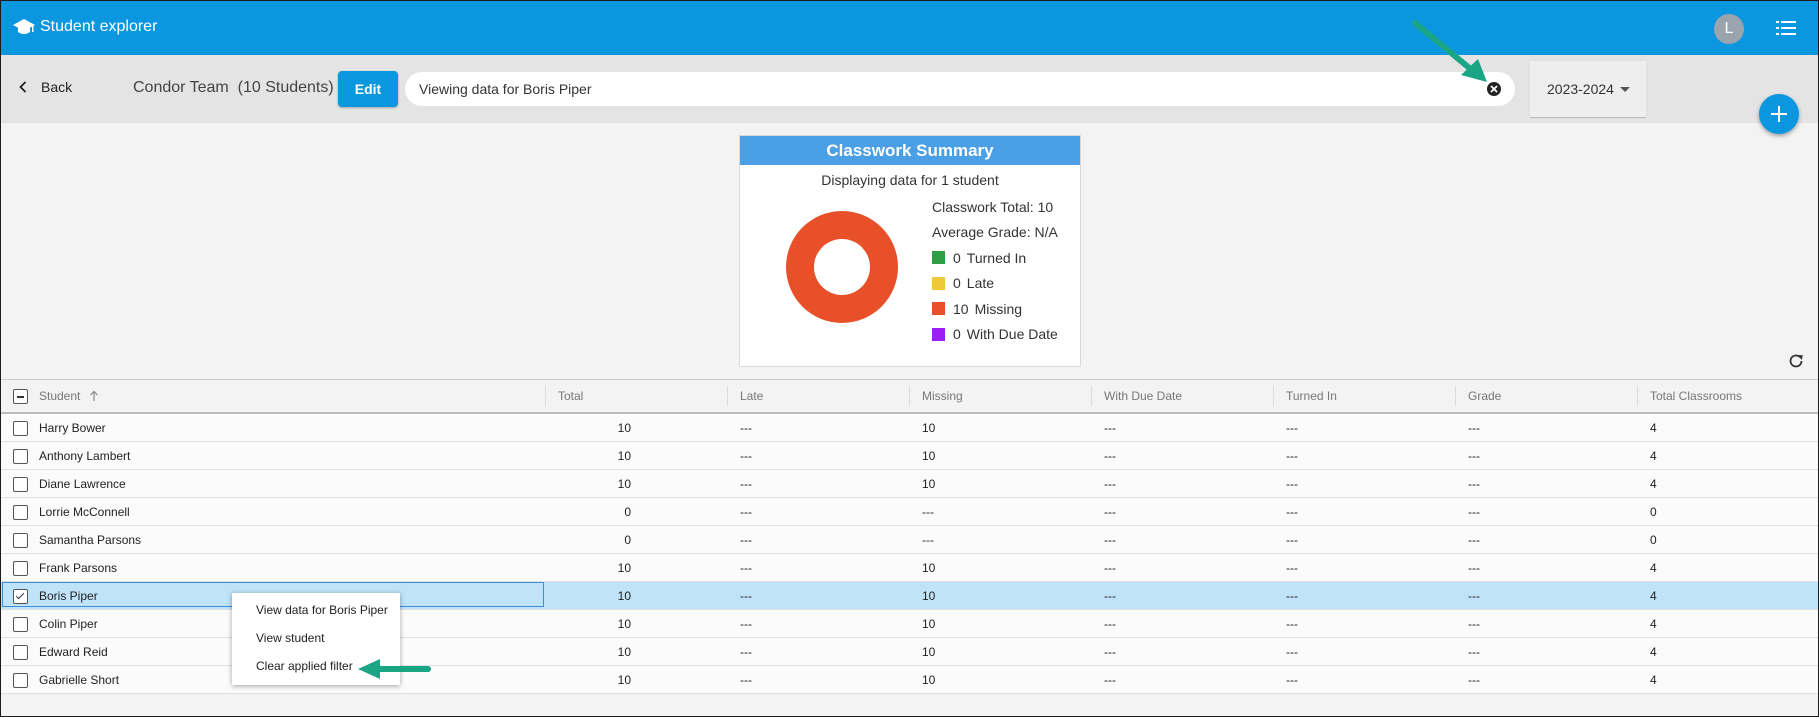 This screenshot has height=717, width=1819. What do you see at coordinates (1696, 396) in the screenshot?
I see `column-header-total-classrooms: Total Classrooms` at bounding box center [1696, 396].